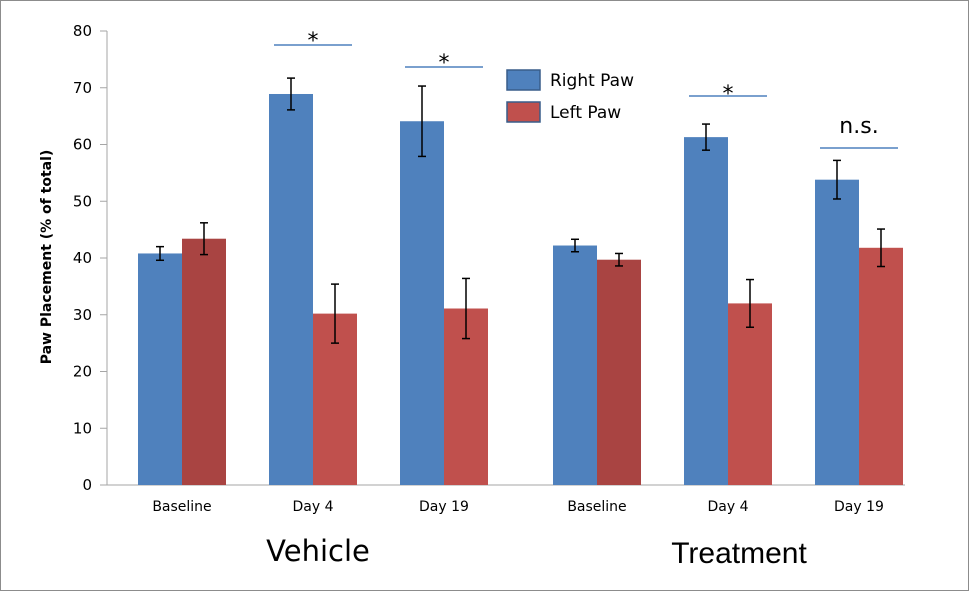 This screenshot has width=969, height=591. Describe the element at coordinates (82, 258) in the screenshot. I see `y-tick-label: 40` at that location.